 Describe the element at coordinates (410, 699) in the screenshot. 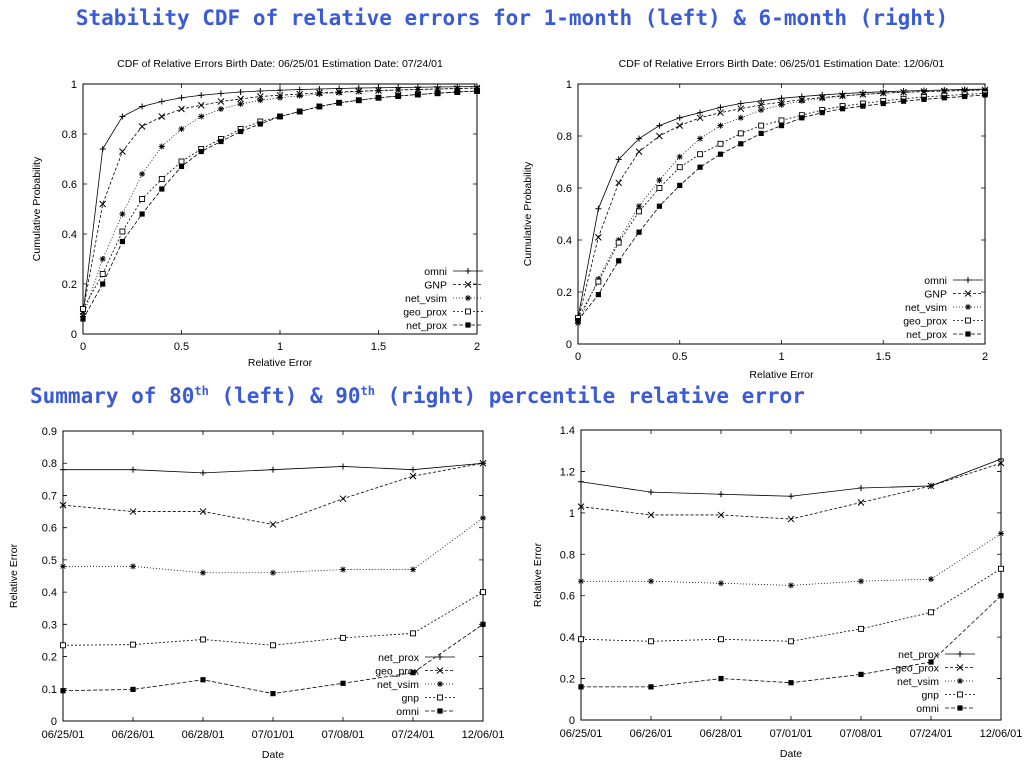

I see `legend-label-gnp: gnp` at that location.